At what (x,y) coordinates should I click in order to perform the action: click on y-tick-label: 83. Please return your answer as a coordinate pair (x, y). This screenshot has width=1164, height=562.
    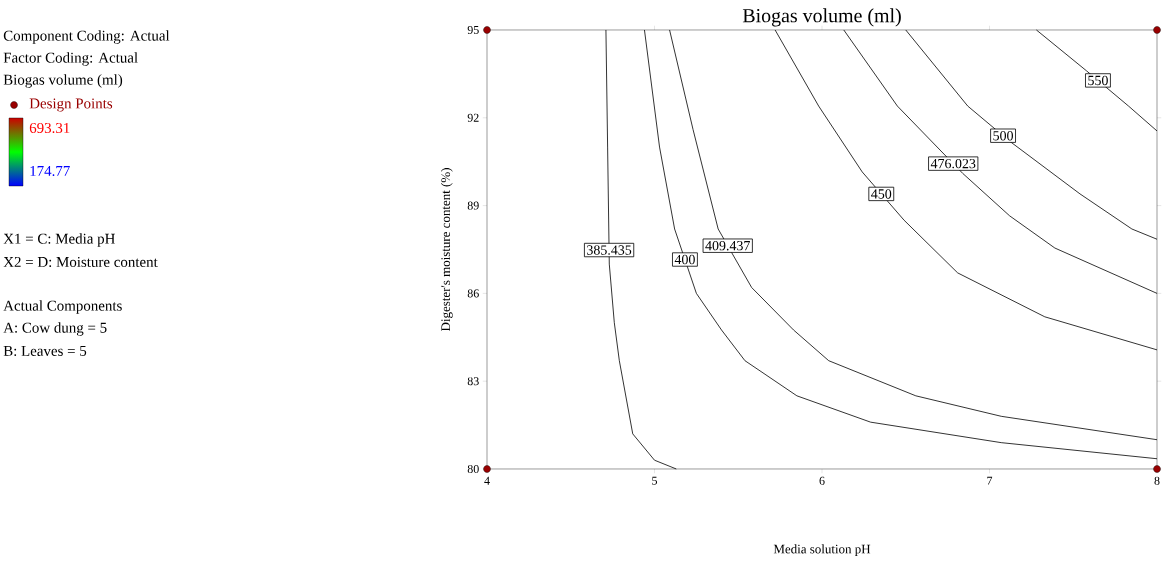
    Looking at the image, I should click on (473, 381).